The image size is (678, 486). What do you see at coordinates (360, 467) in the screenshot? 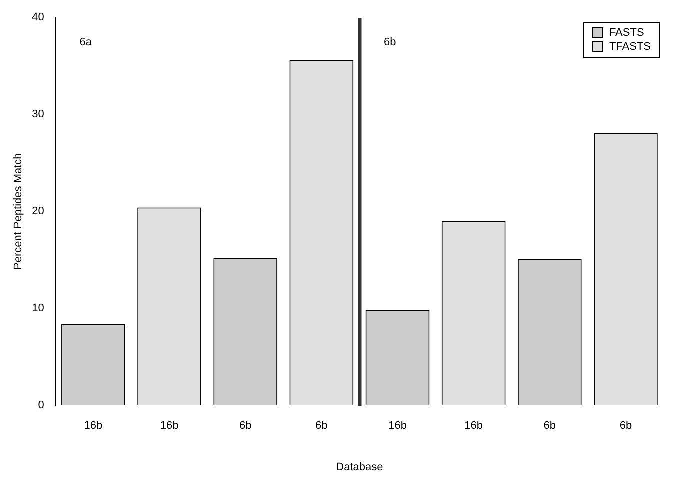
I see `x-axis-title: Database` at bounding box center [360, 467].